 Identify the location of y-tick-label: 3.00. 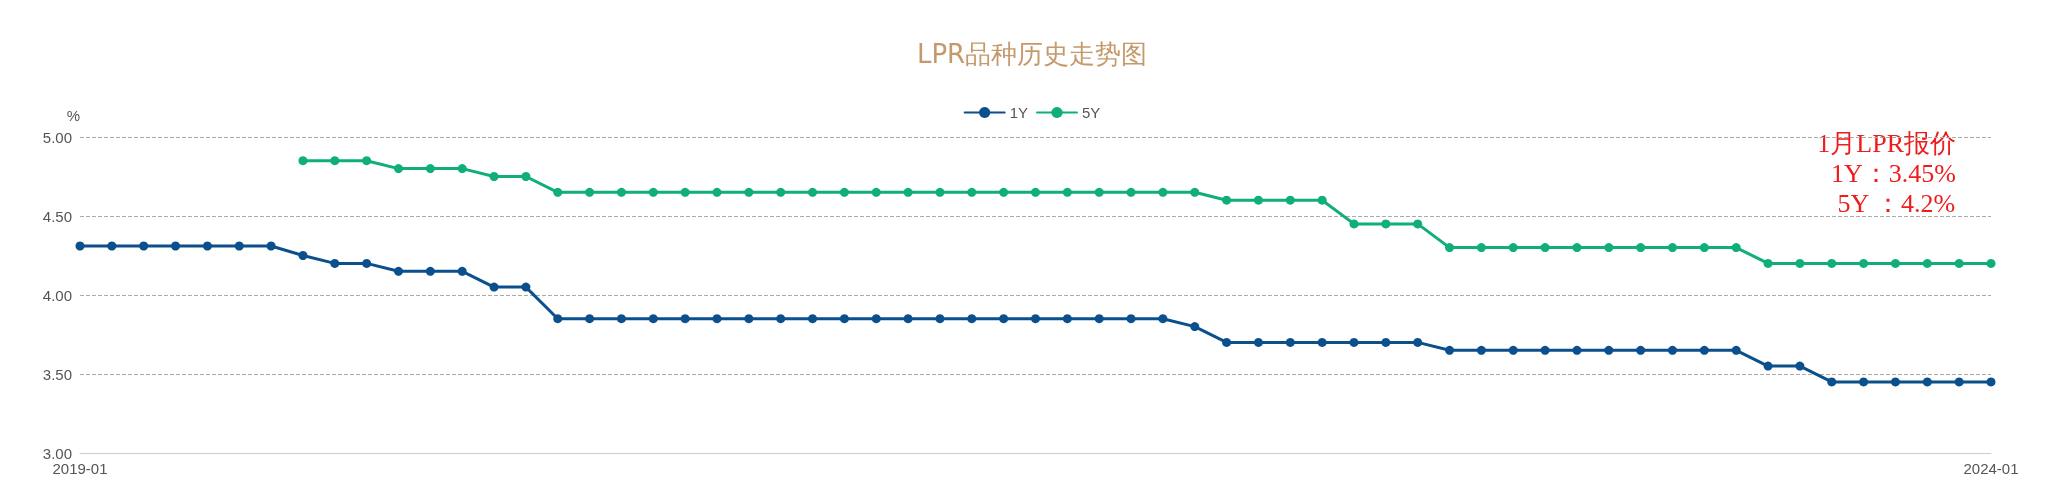
(57, 453).